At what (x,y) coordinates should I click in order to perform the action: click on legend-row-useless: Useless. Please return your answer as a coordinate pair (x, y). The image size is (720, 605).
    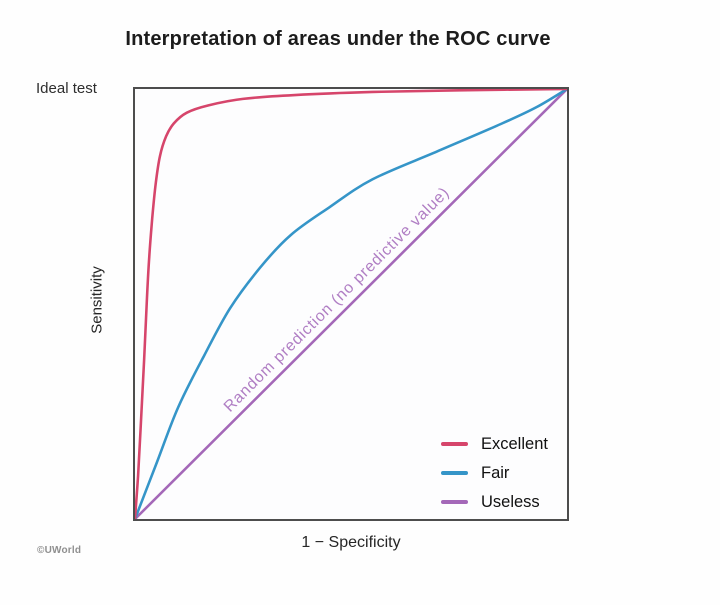
    Looking at the image, I should click on (494, 502).